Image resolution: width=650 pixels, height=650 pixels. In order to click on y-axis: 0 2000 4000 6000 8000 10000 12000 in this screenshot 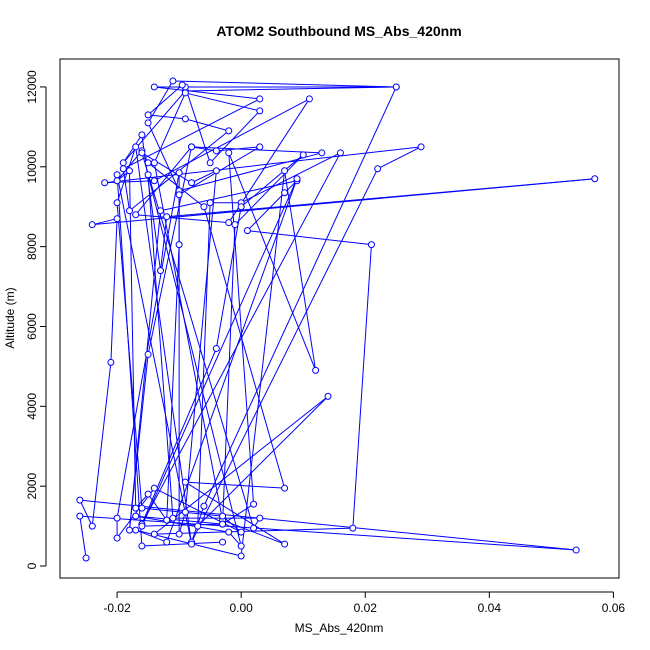, I will do `click(36, 319)`.